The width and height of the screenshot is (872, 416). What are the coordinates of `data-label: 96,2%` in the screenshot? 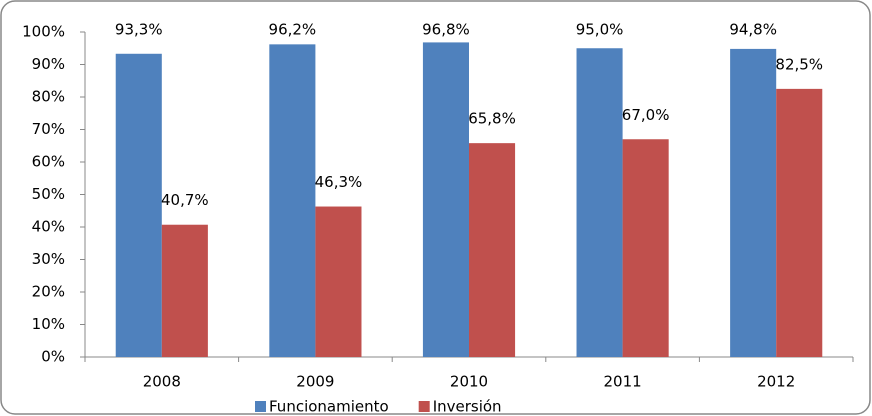 It's located at (293, 30).